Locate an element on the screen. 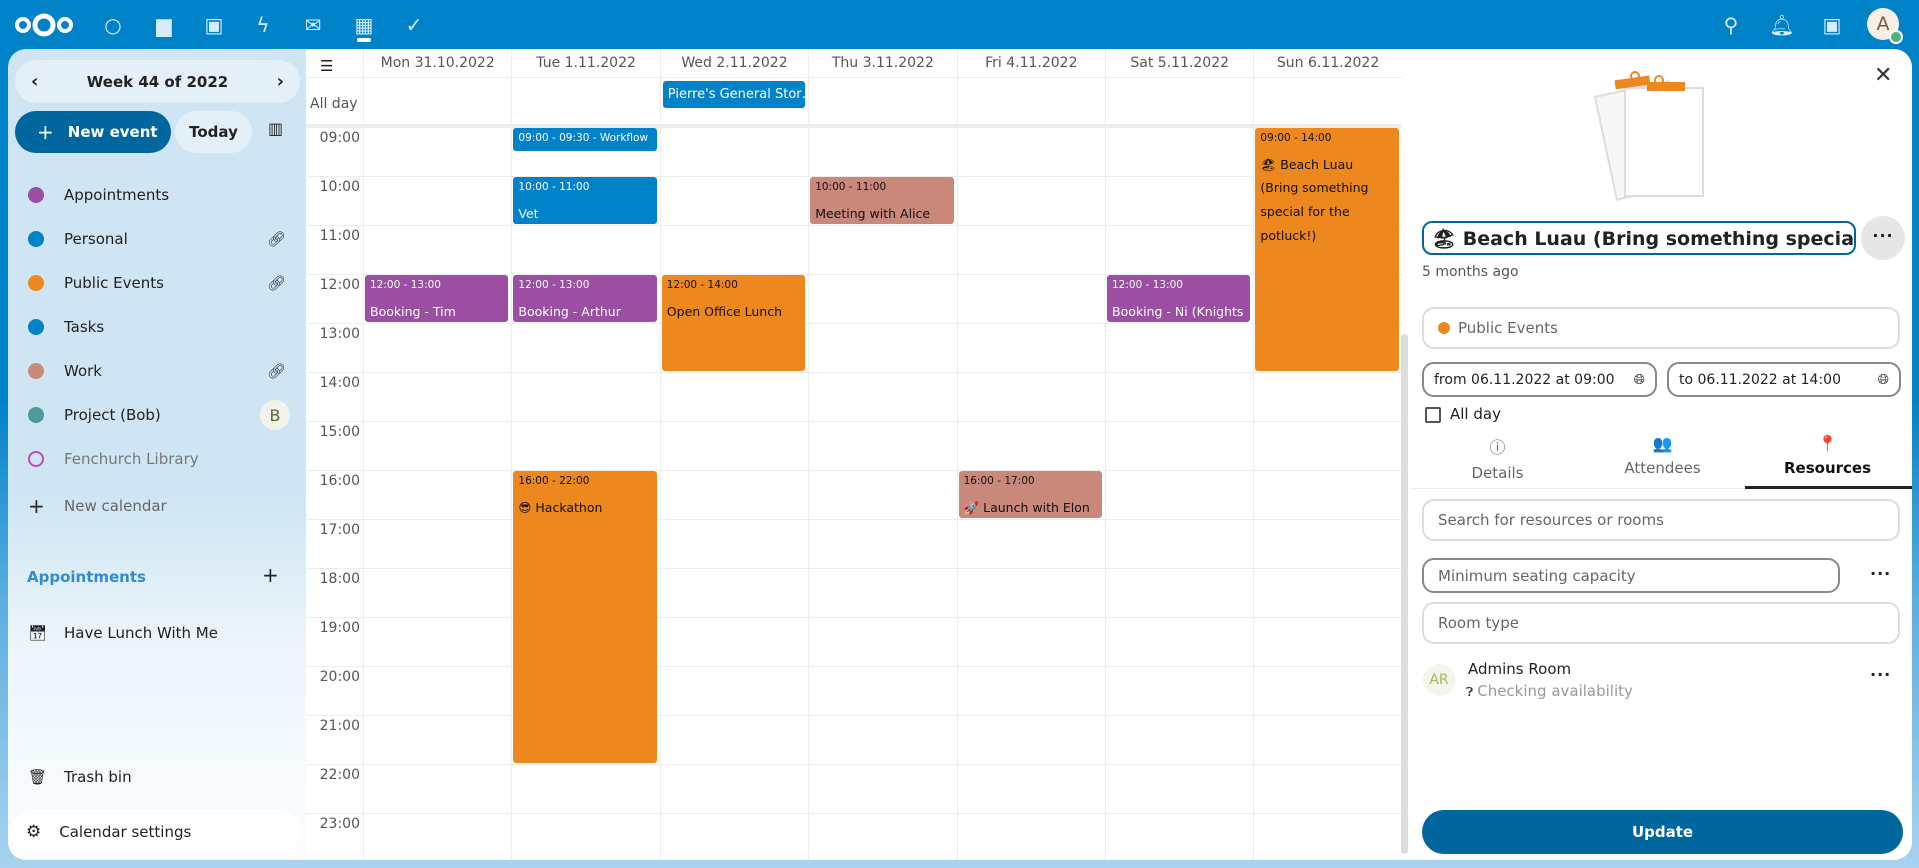 This screenshot has width=1919, height=868. calendar-settings-button: ⚙ Calendar settings is located at coordinates (156, 832).